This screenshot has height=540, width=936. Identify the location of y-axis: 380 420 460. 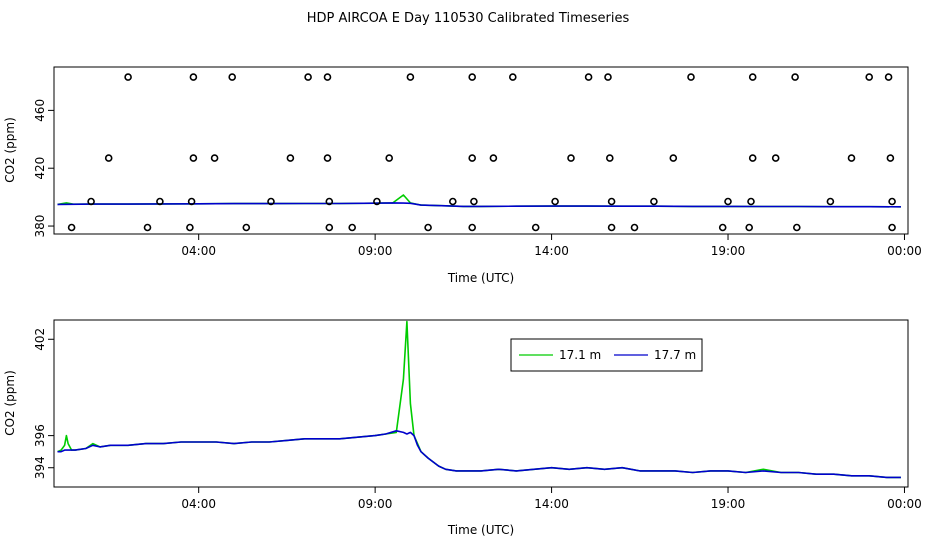
(43, 168).